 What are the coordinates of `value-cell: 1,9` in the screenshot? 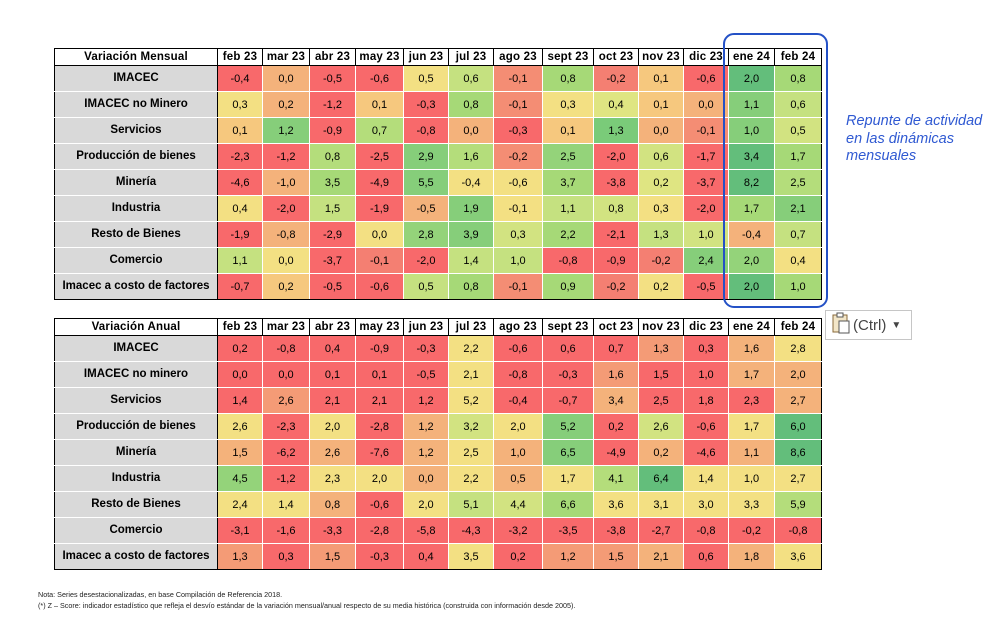 It's located at (471, 208).